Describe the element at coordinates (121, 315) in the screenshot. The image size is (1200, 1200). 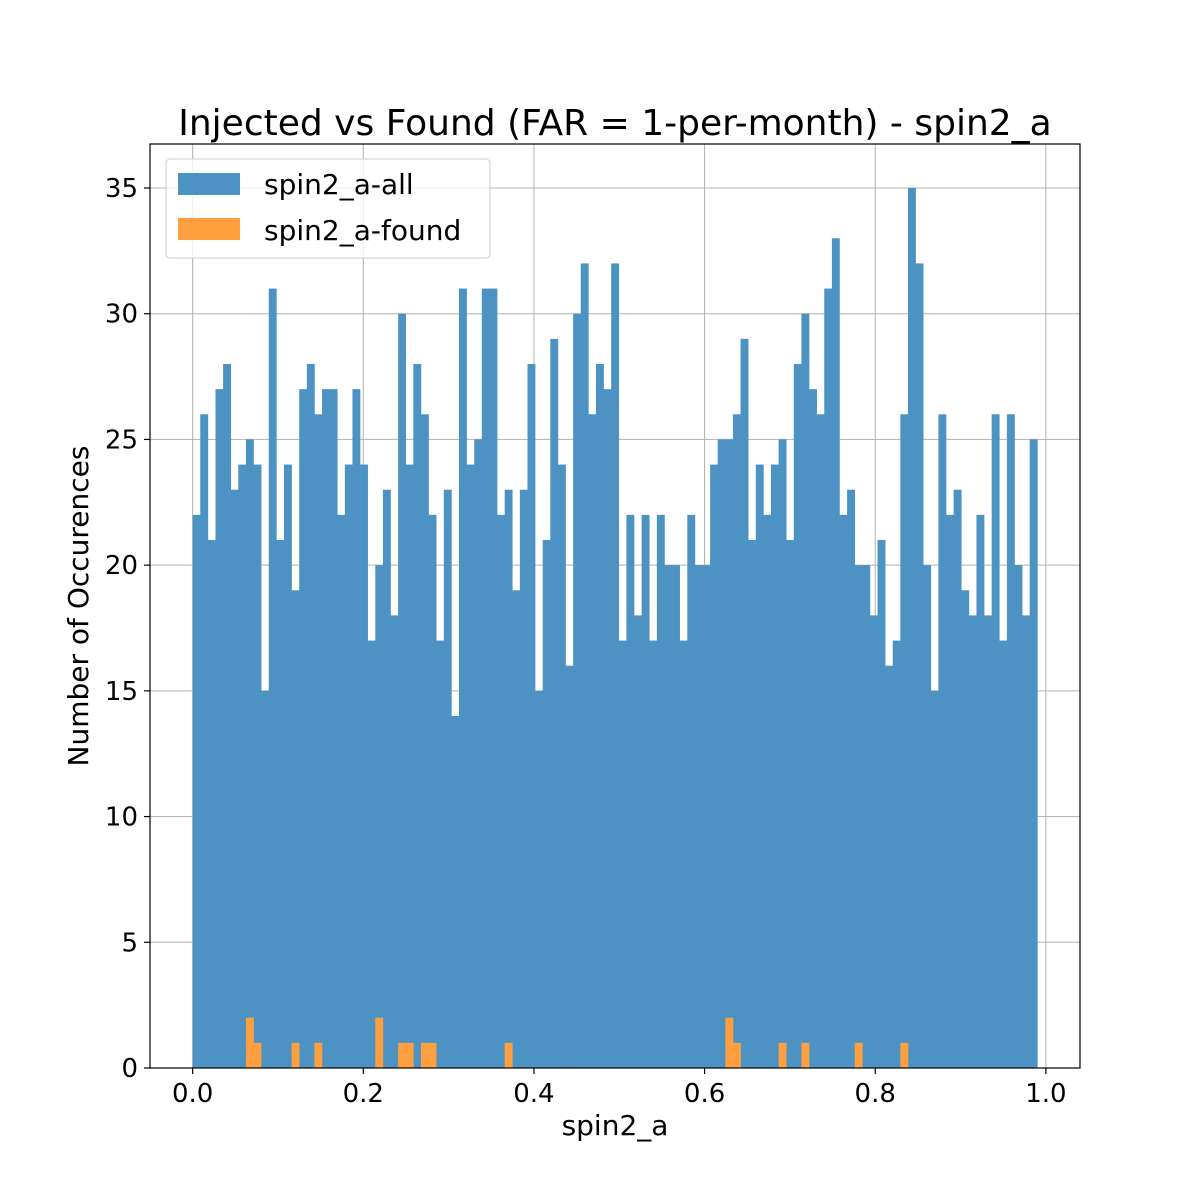
I see `y-tick-label: 30` at that location.